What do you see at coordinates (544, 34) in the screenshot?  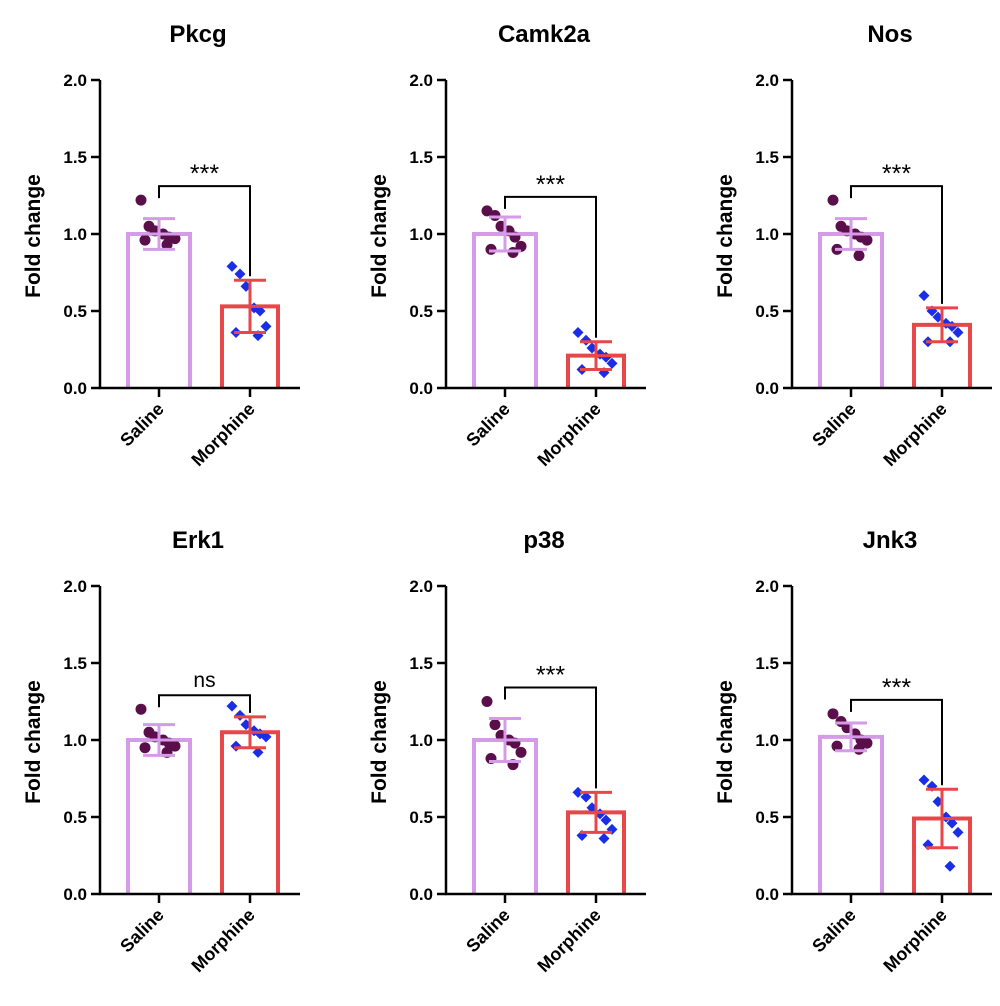 I see `panel-title: Camk2a` at bounding box center [544, 34].